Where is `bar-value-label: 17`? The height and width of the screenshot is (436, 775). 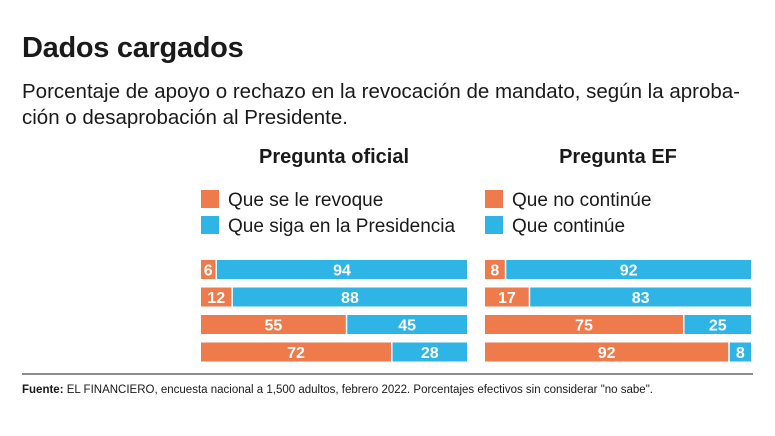 bar-value-label: 17 is located at coordinates (507, 298).